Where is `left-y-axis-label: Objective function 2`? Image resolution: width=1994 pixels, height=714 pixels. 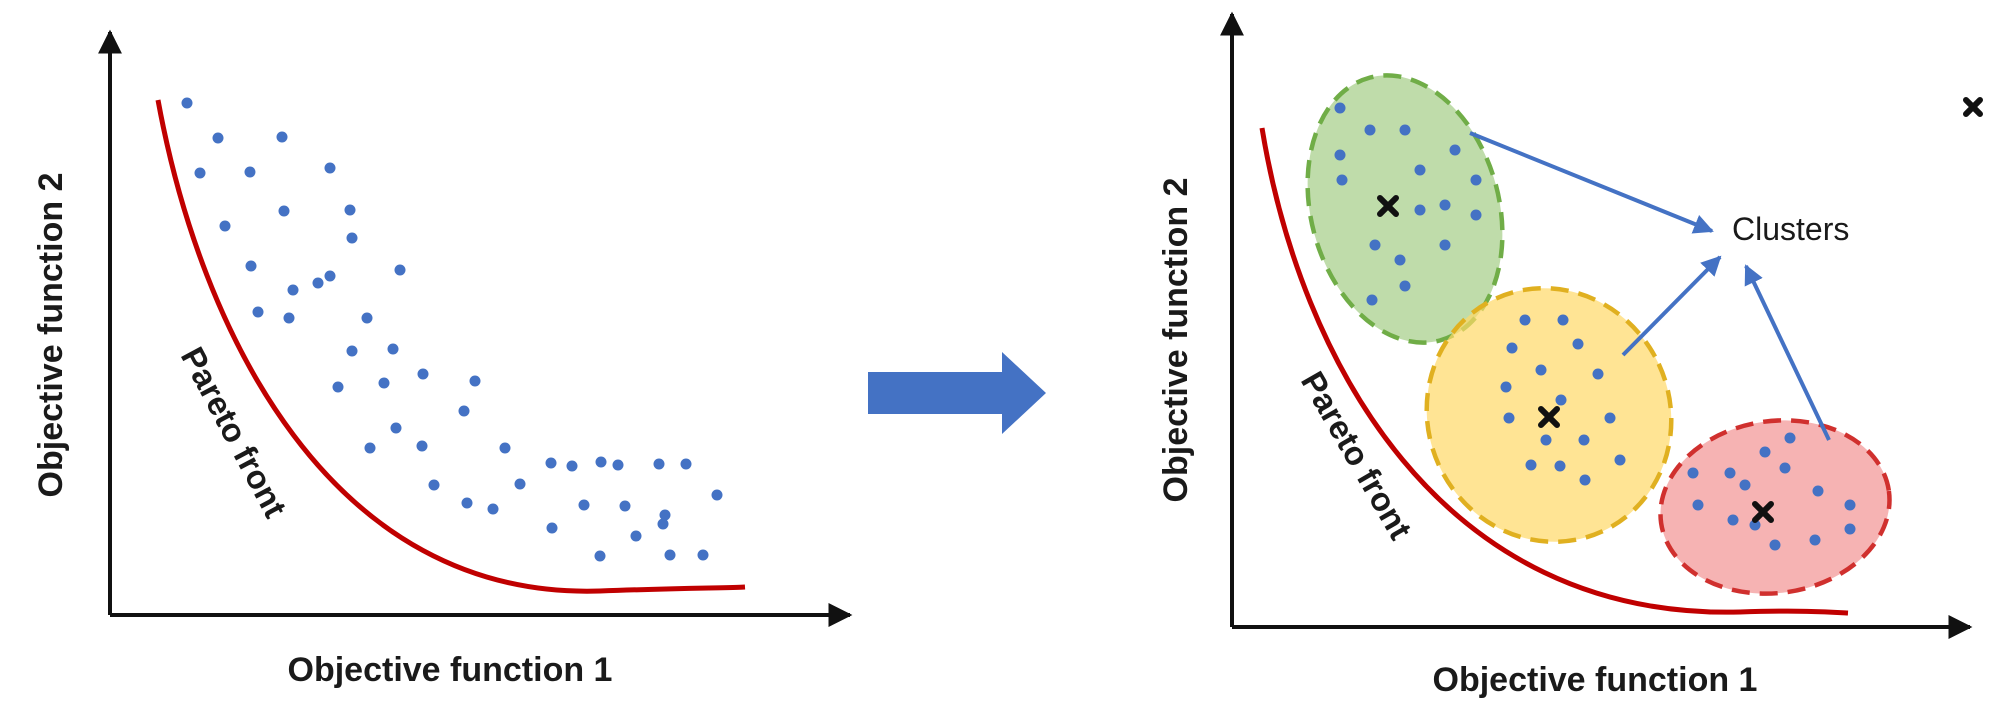
left-y-axis-label: Objective function 2 is located at coordinates (51, 335).